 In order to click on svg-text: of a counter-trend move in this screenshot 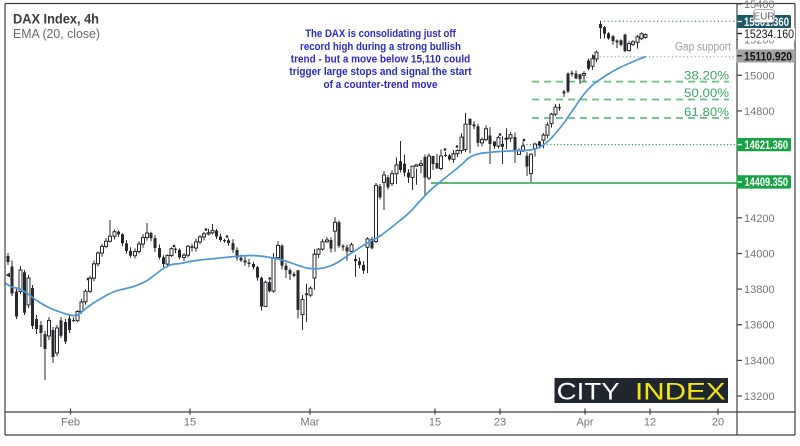, I will do `click(381, 85)`.